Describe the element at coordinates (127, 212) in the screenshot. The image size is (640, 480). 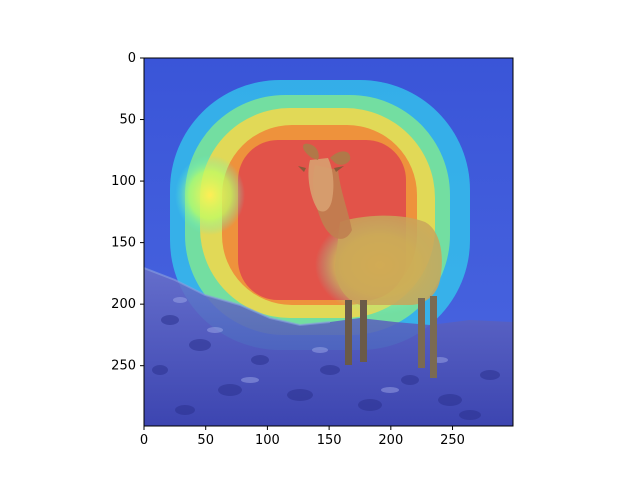
I see `y-axis: 0 50 100 150 200 250` at that location.